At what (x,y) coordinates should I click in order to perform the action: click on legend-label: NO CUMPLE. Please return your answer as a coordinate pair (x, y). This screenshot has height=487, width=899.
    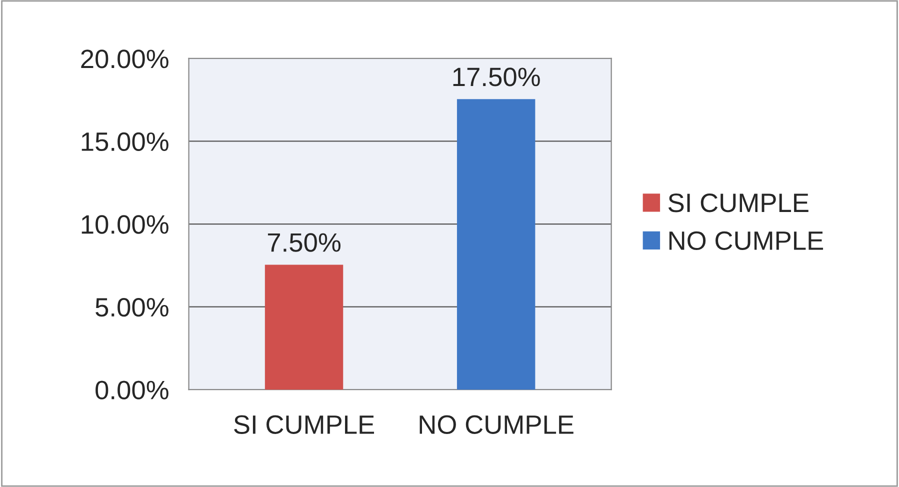
    Looking at the image, I should click on (746, 240).